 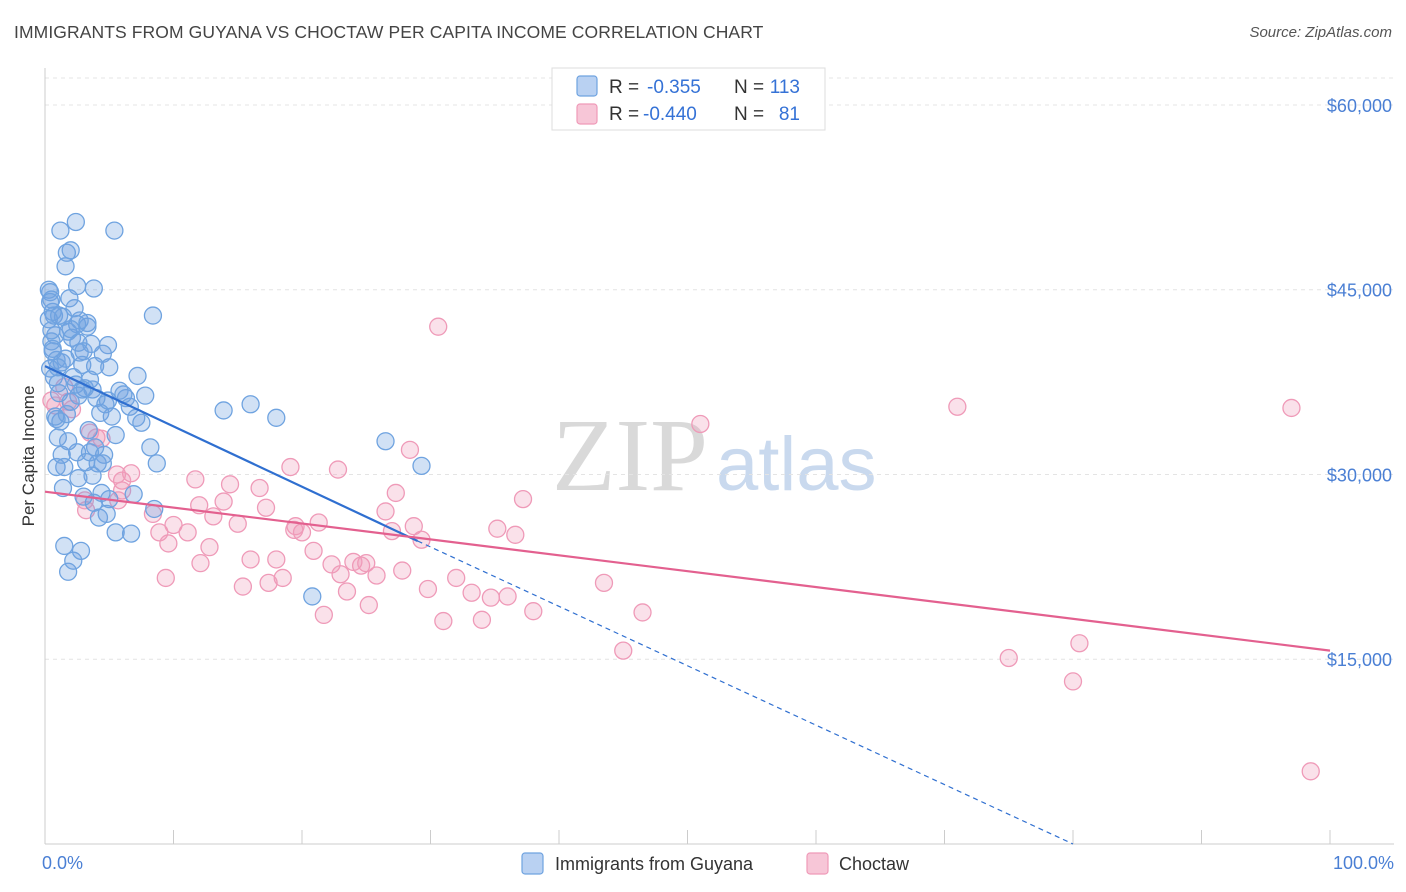 What do you see at coordinates (587, 86) in the screenshot?
I see `legend-swatch-blue` at bounding box center [587, 86].